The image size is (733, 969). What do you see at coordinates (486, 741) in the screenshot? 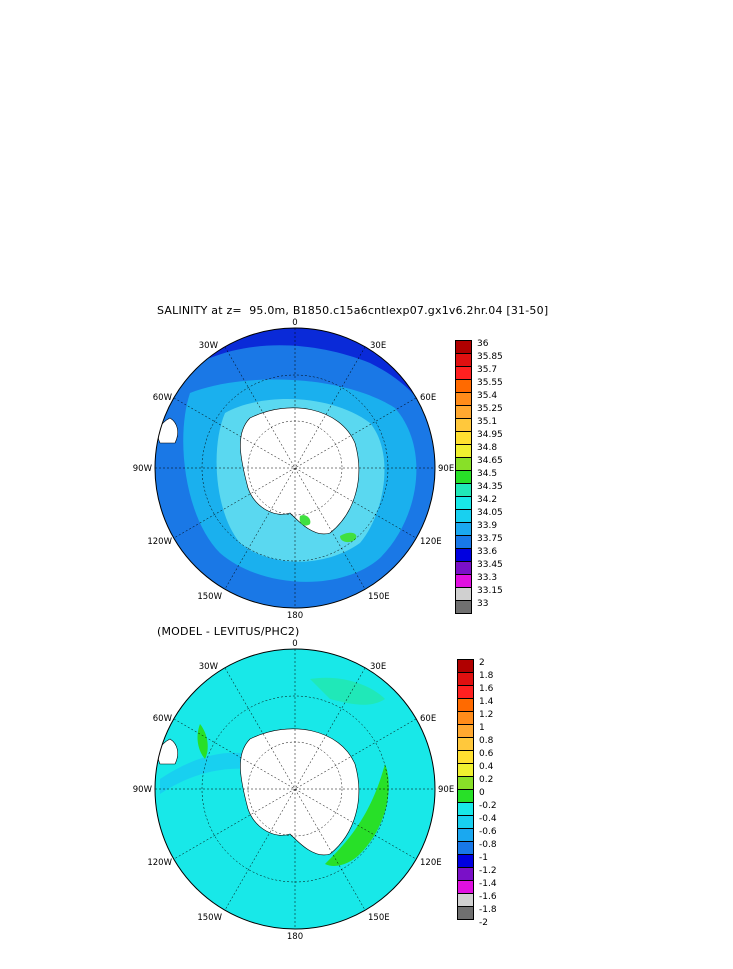
I see `panel2-colorbar-label: 0.8` at bounding box center [486, 741].